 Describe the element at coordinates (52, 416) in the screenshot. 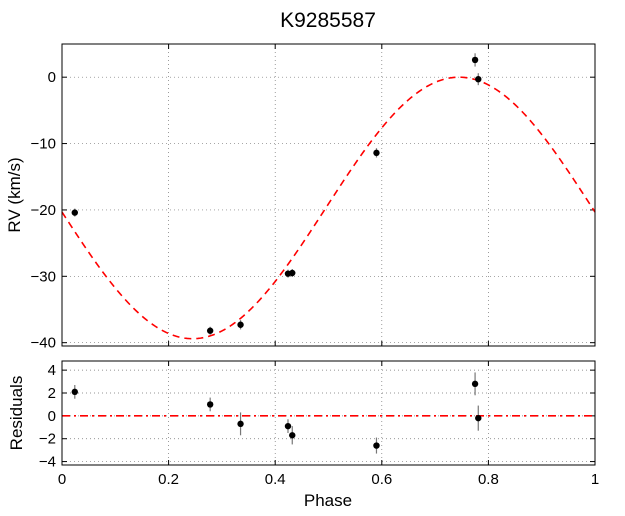

I see `residual-y-tick-label: 0` at that location.